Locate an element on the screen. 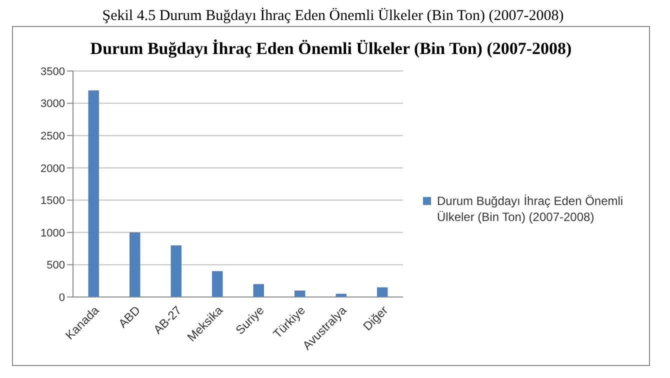 Image resolution: width=670 pixels, height=378 pixels. y-tick-label: 1000 is located at coordinates (52, 233).